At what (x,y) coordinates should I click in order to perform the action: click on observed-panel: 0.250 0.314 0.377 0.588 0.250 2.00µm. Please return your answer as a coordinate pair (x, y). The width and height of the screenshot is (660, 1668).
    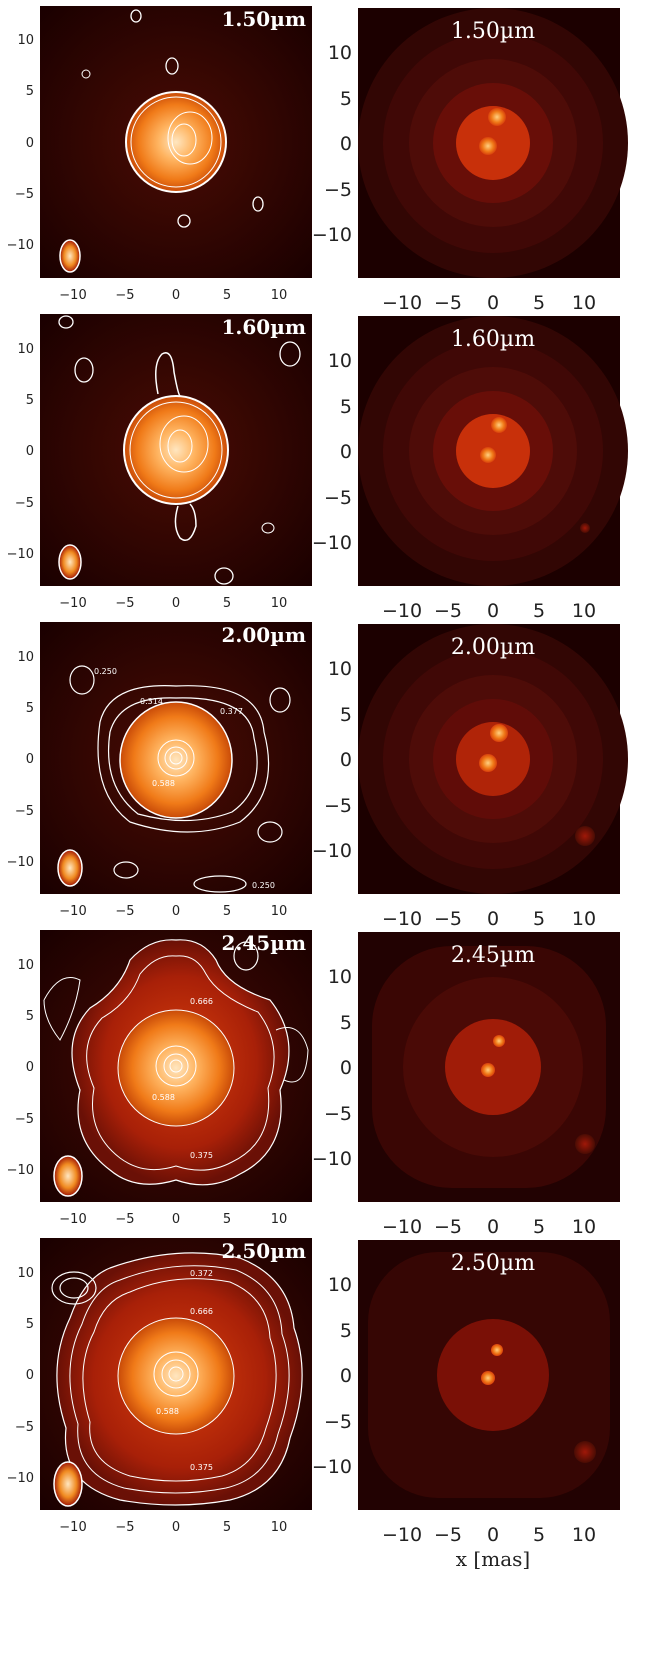
    Looking at the image, I should click on (176, 758).